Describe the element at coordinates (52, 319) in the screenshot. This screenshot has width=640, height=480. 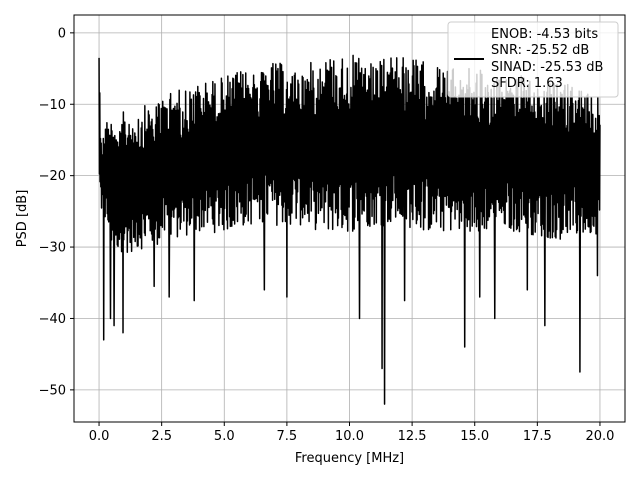
I see `y-tick-label: −40` at that location.